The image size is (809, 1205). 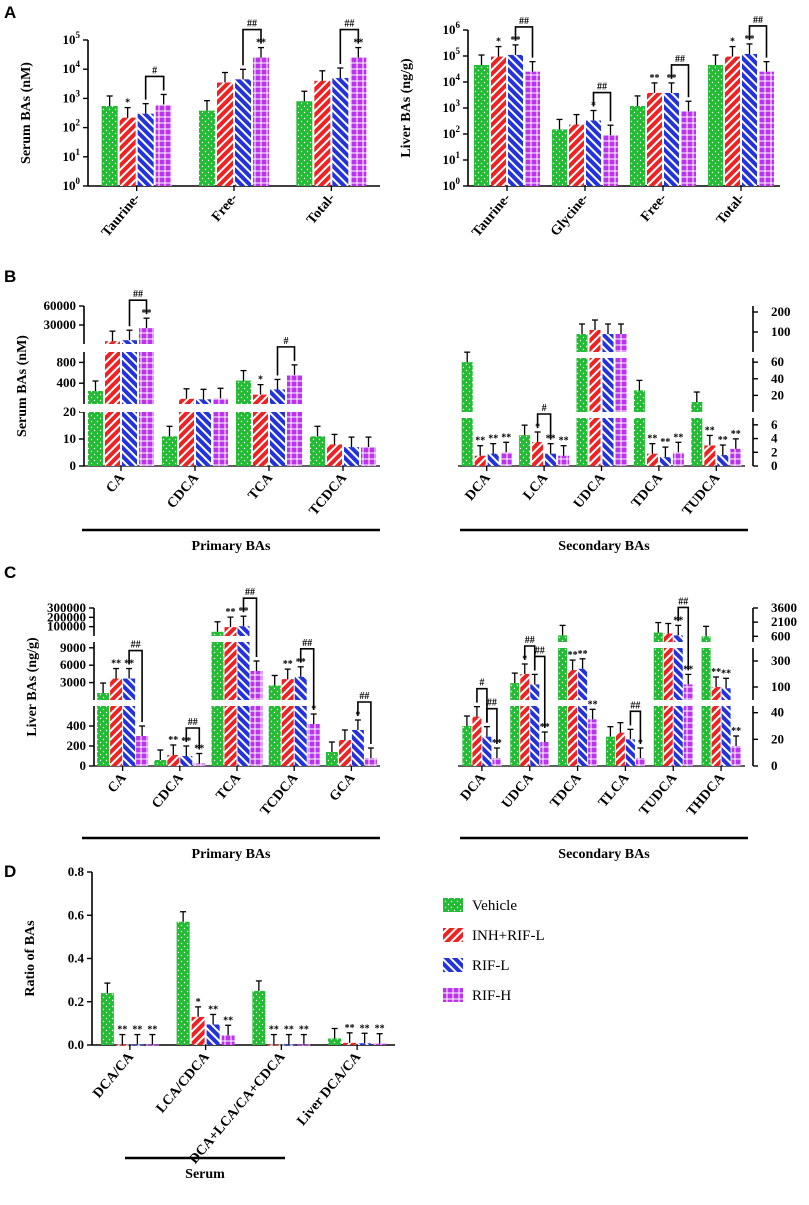 What do you see at coordinates (69, 411) in the screenshot?
I see `y-tick-label-b-left-0-2: 20` at bounding box center [69, 411].